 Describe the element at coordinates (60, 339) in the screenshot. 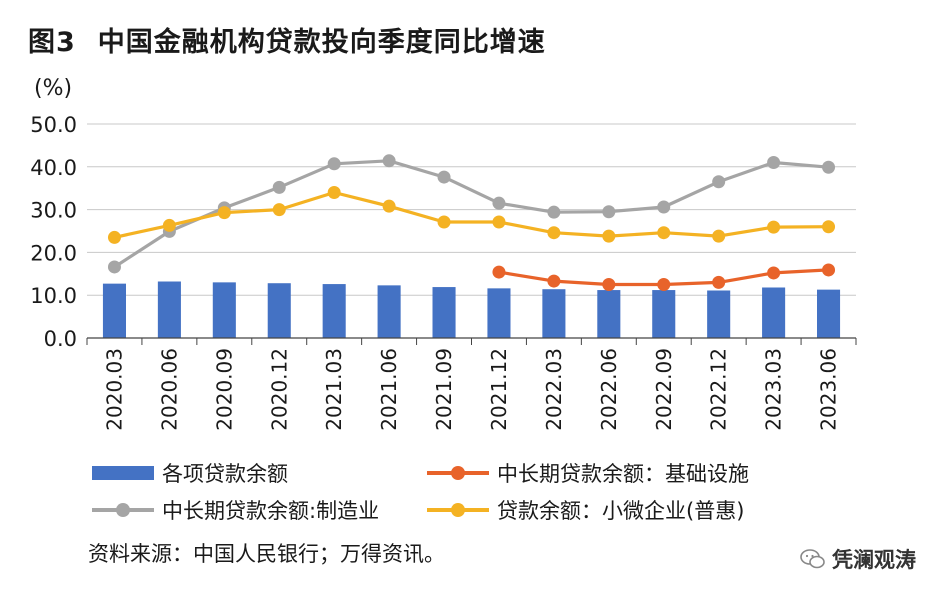

I see `y-tick-label: 0.0` at that location.